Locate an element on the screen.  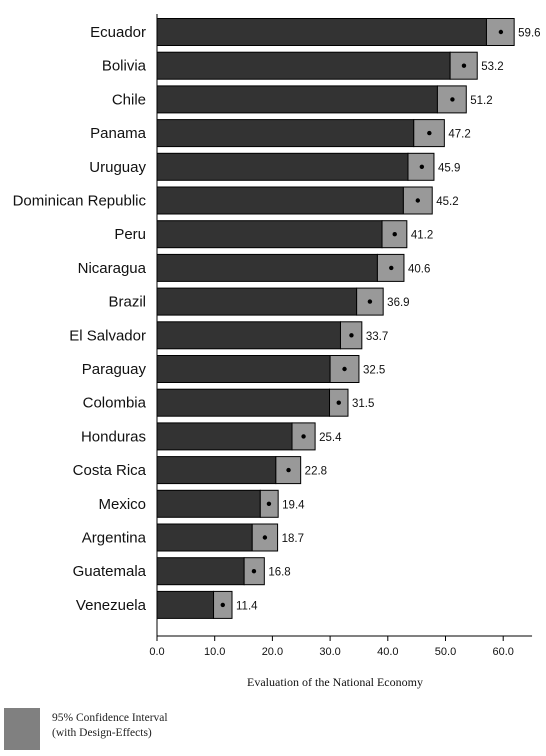
value-label: 47.2 is located at coordinates (459, 135).